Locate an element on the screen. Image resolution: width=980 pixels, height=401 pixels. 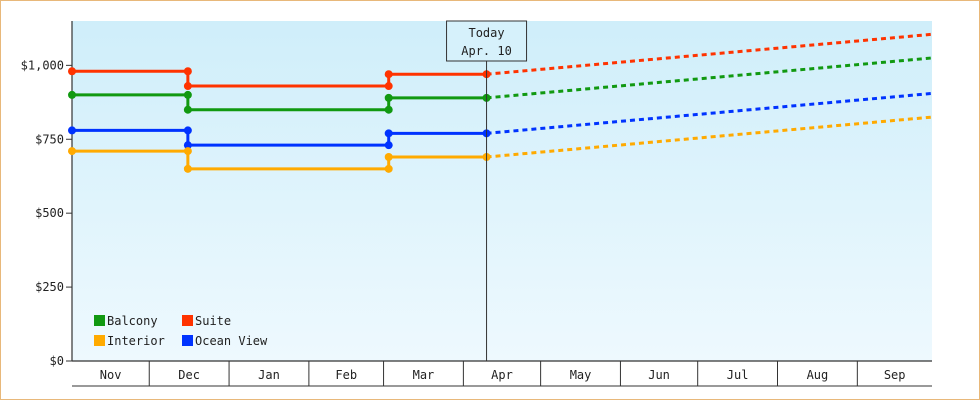
x-tick-label: Aug is located at coordinates (818, 375).